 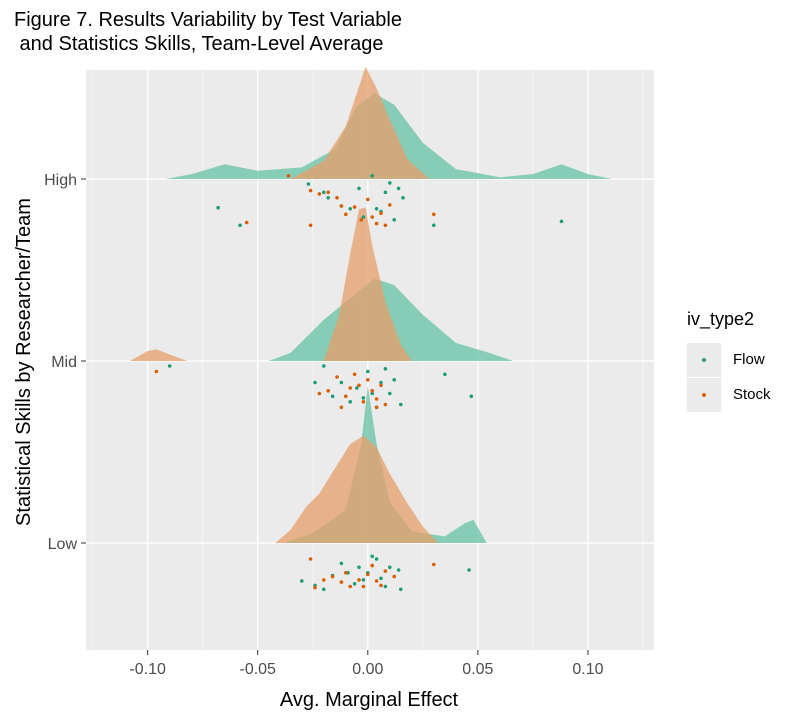 I want to click on legend-stock-marker, so click(x=704, y=395).